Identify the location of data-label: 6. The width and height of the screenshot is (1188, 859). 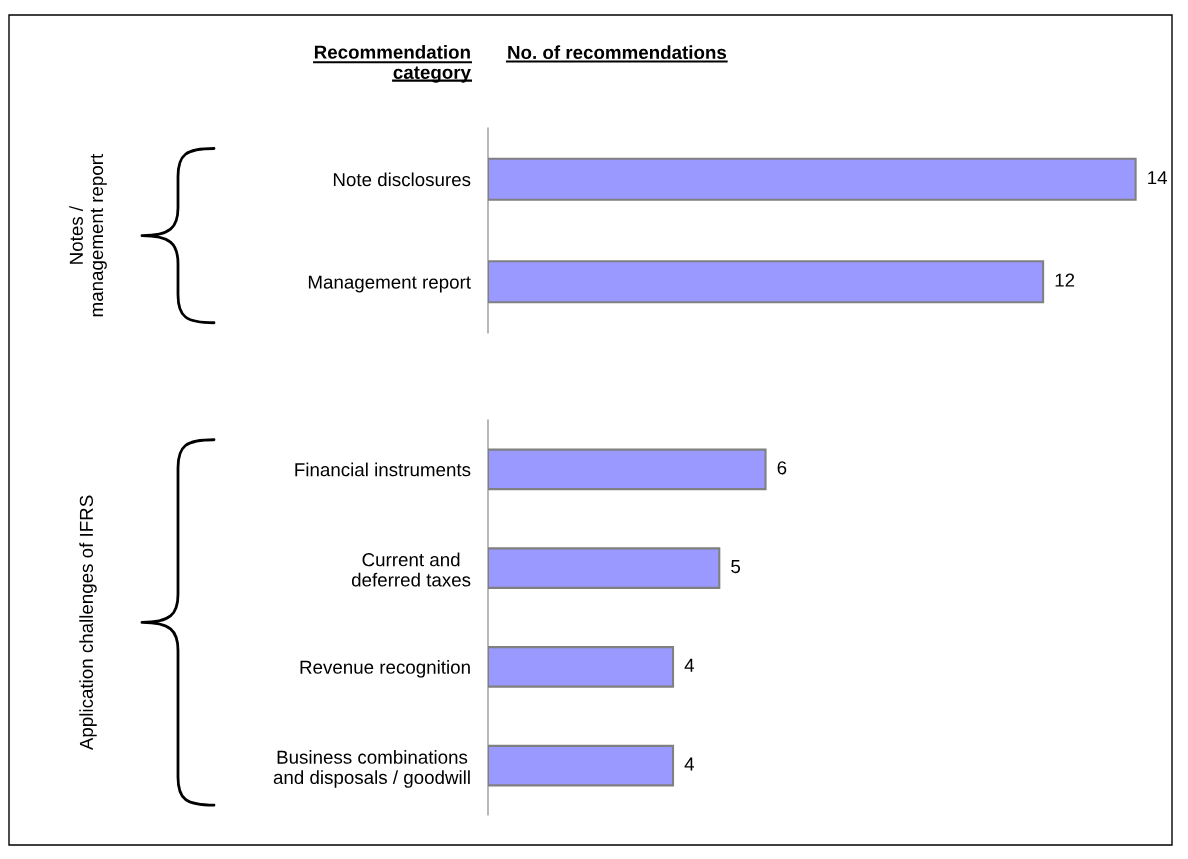
(782, 468).